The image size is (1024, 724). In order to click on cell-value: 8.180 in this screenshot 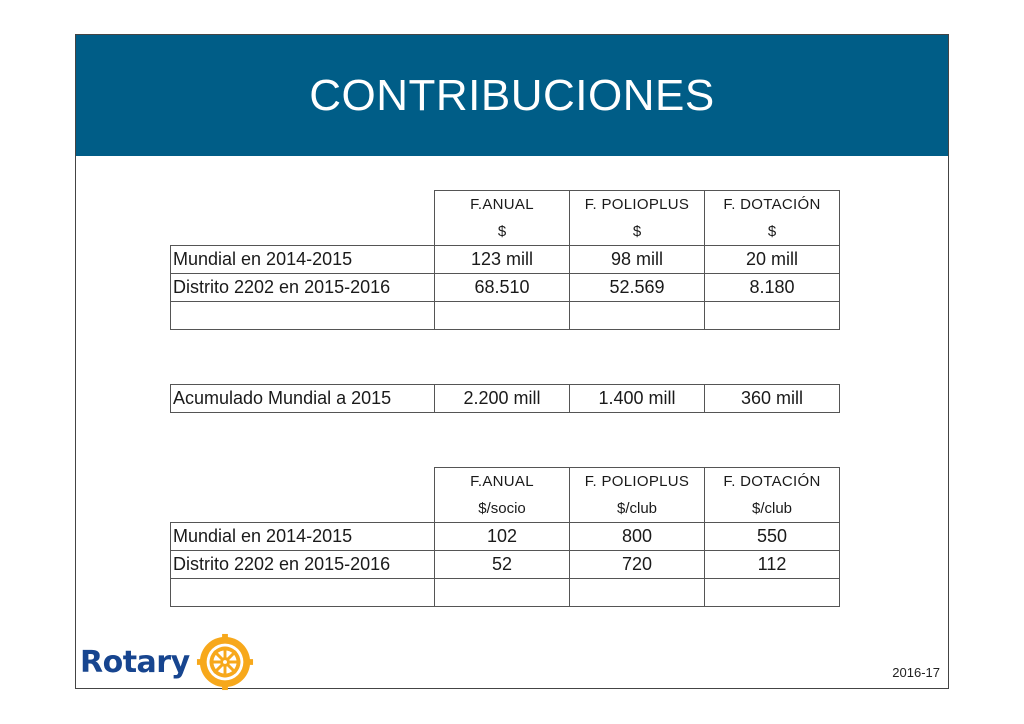, I will do `click(772, 287)`.